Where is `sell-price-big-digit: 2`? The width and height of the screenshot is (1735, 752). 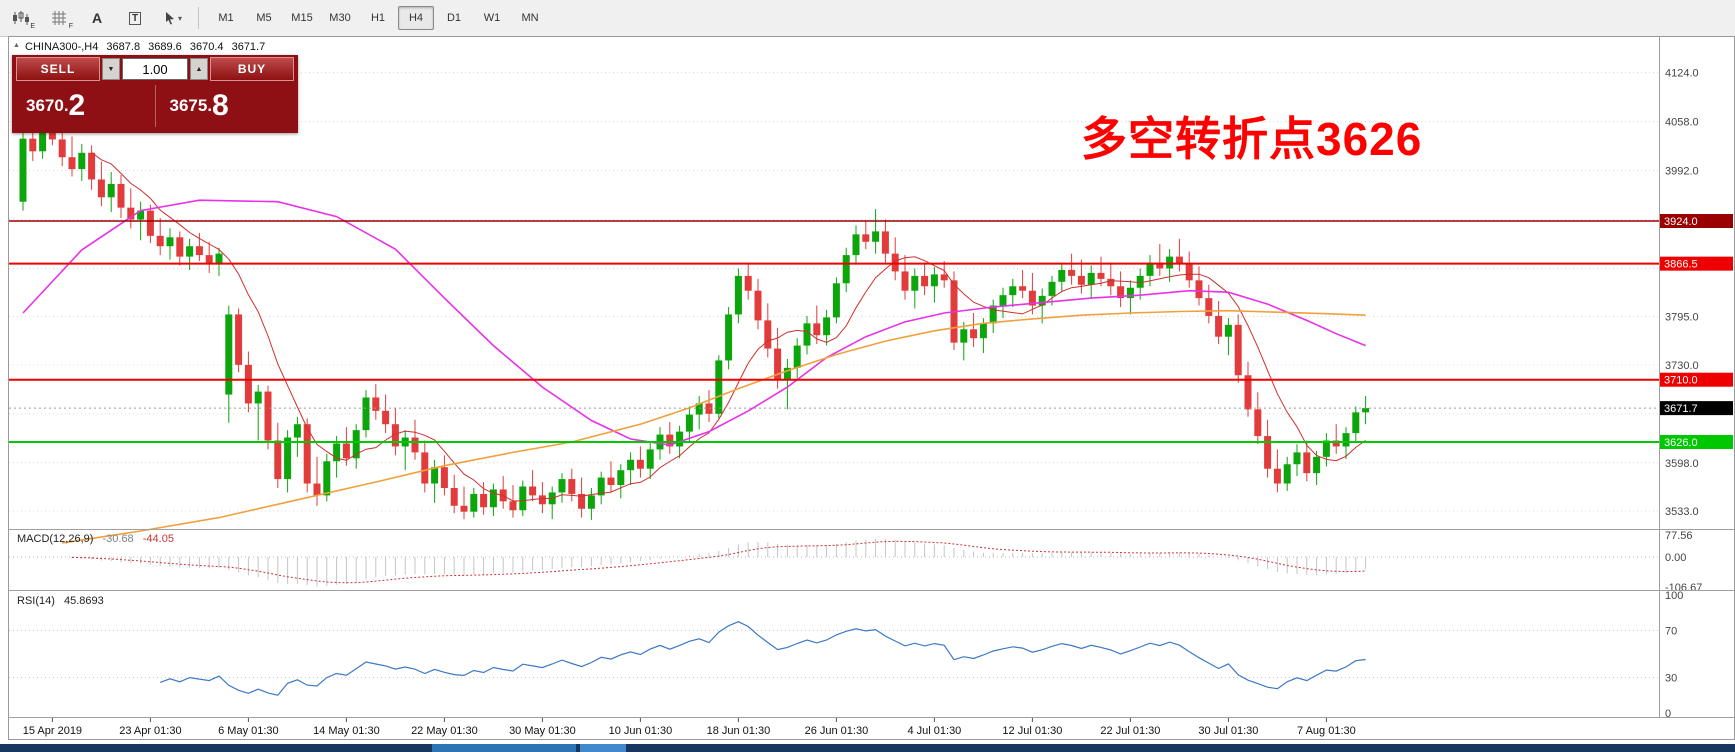 sell-price-big-digit: 2 is located at coordinates (77, 105).